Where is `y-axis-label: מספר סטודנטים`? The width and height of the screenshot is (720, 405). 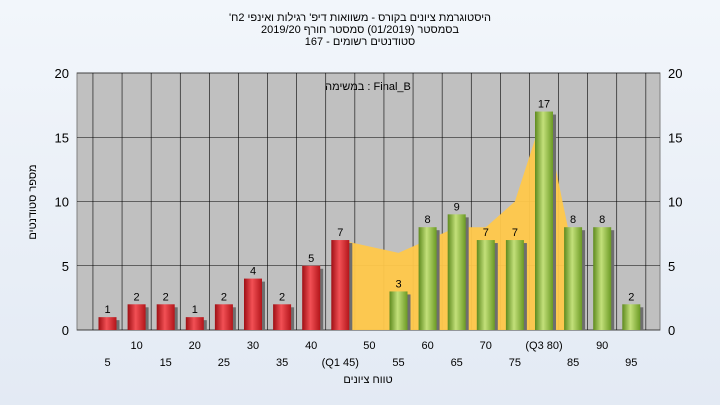
y-axis-label: מספר סטודנטים is located at coordinates (33, 201).